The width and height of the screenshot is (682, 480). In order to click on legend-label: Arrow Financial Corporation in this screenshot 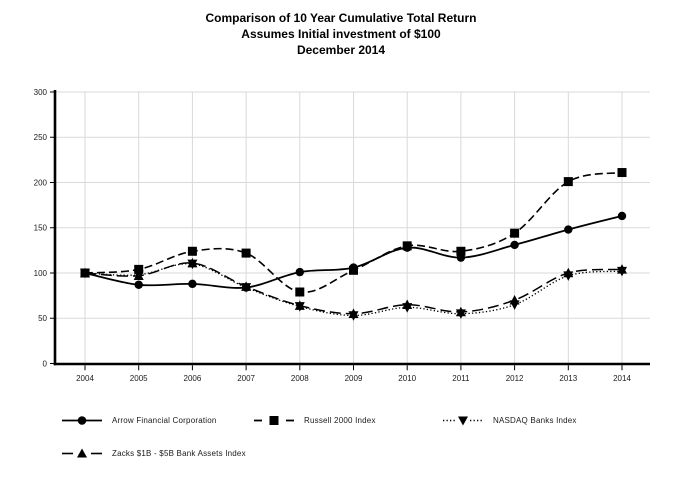, I will do `click(164, 420)`.